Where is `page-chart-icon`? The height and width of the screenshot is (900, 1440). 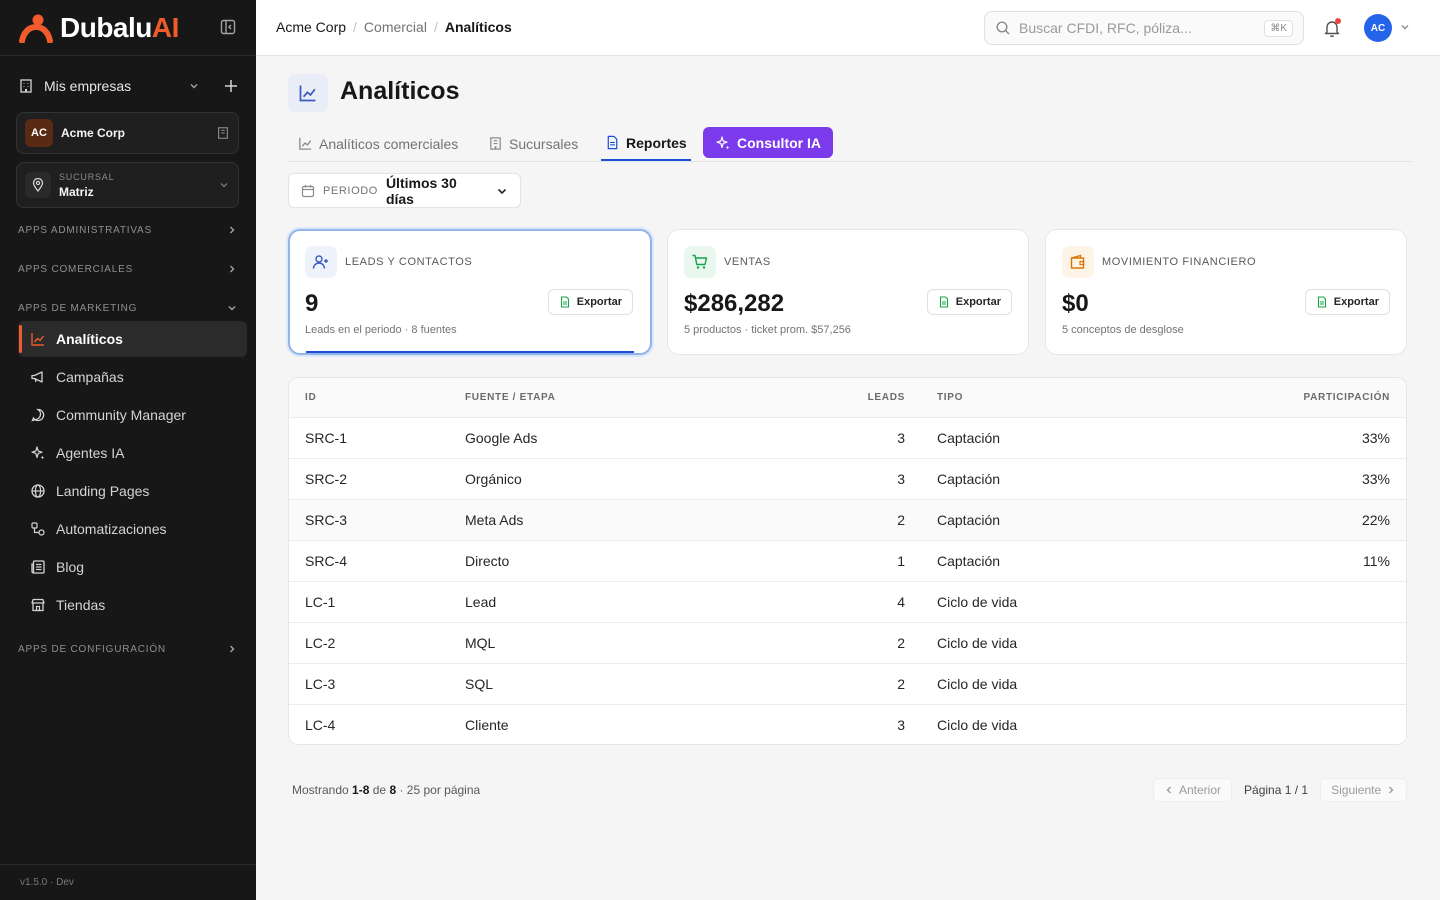
page-chart-icon is located at coordinates (308, 93).